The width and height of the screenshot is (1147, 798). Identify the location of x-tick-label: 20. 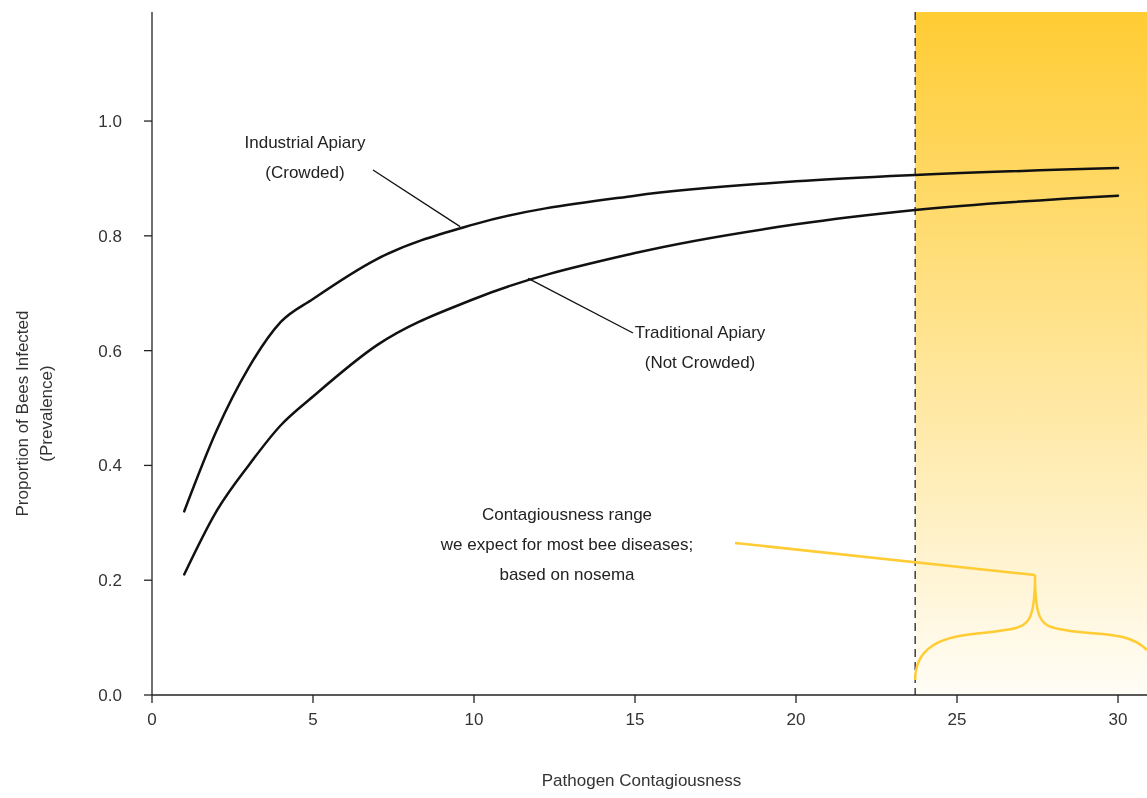
(796, 719).